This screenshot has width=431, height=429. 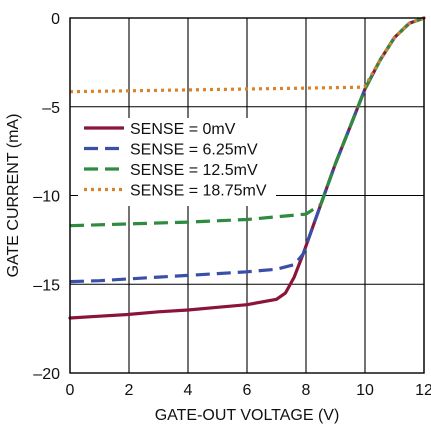 I want to click on y-axis-label: GATE CURRENT (mA), so click(x=13, y=196).